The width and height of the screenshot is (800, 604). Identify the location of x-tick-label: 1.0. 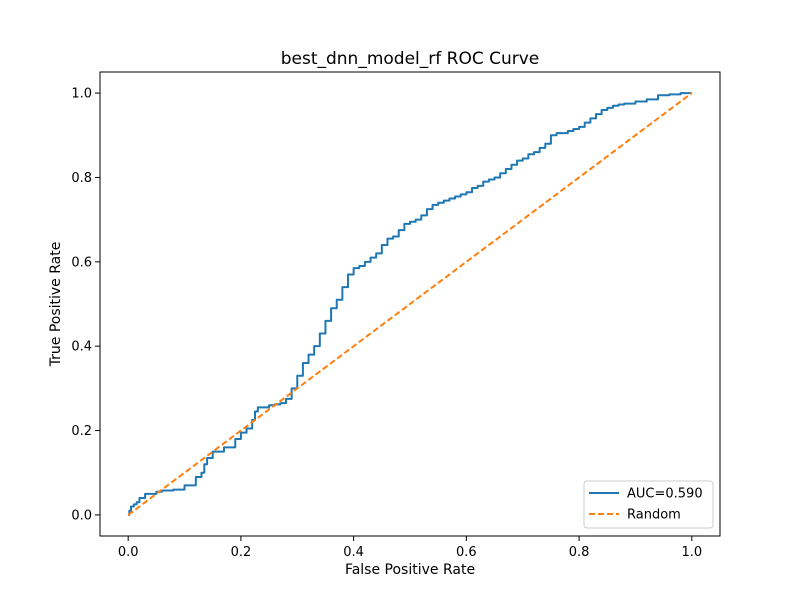
(691, 552).